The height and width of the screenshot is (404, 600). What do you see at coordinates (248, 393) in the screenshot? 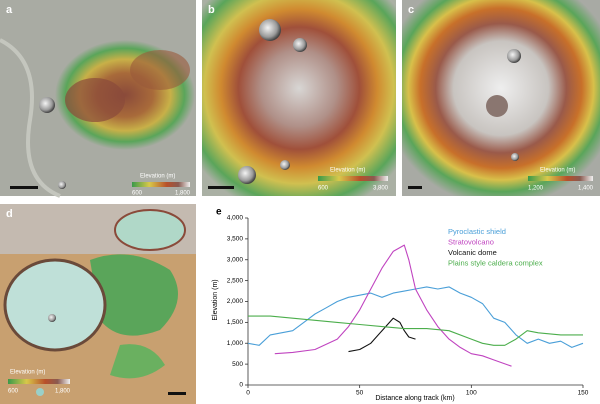
I see `x-tick-label: 0` at bounding box center [248, 393].